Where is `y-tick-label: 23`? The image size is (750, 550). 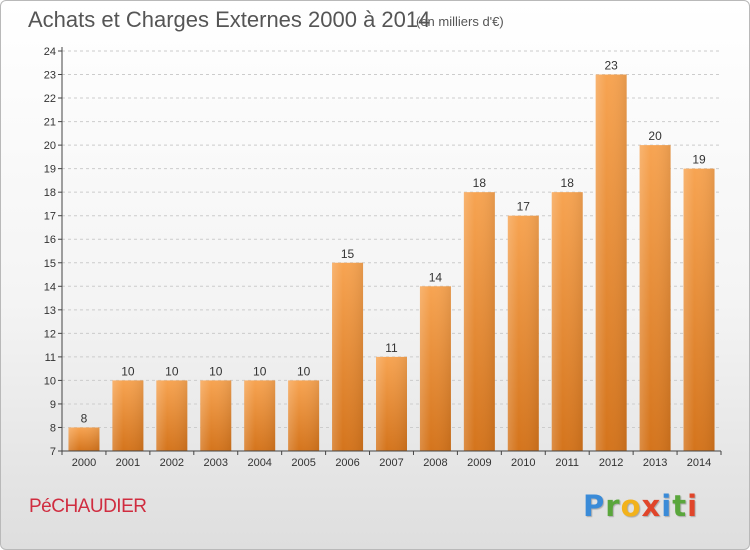
y-tick-label: 23 is located at coordinates (50, 76).